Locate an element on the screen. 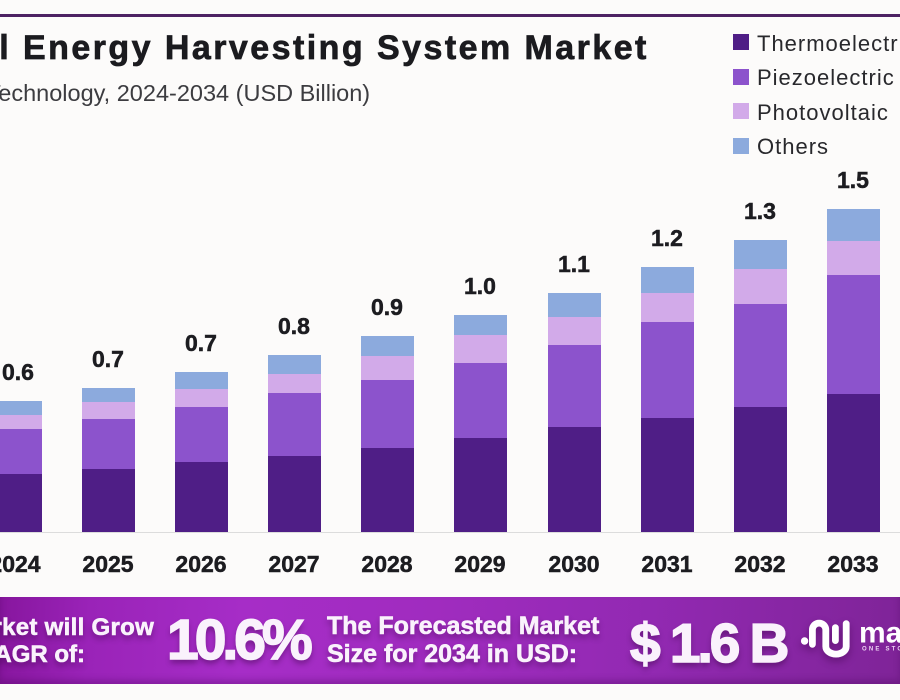 The width and height of the screenshot is (900, 700). svg-text: mark is located at coordinates (879, 633).